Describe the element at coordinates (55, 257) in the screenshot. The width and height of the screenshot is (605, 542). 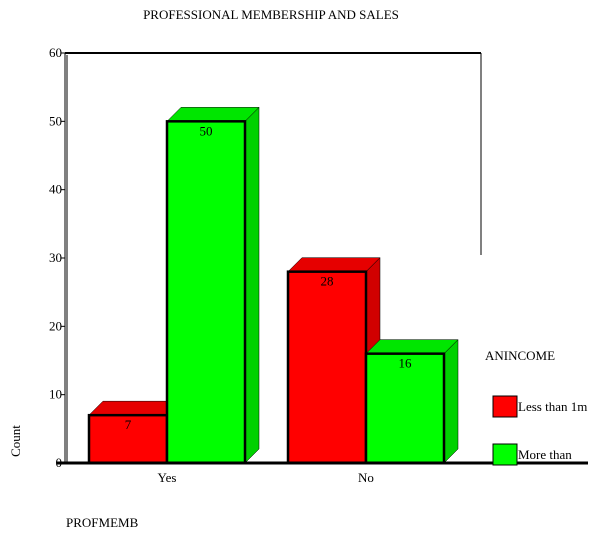
I see `y-tick-label: 30` at that location.